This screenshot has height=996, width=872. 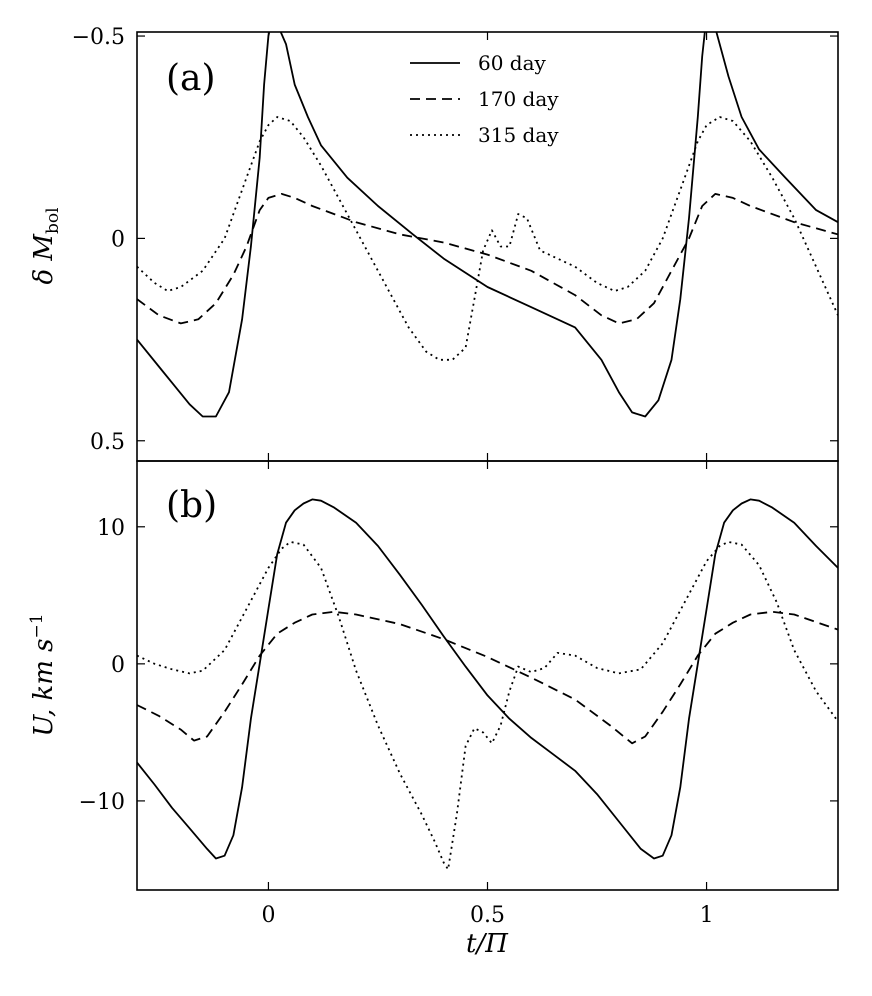 I want to click on panel-a-y-tick-label: −0.5, so click(x=98, y=37).